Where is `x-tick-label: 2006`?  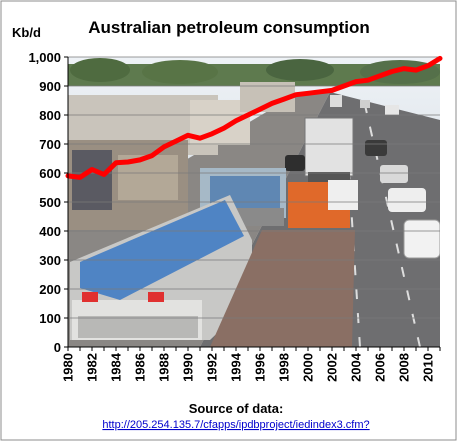
x-tick-label: 2006 is located at coordinates (380, 367).